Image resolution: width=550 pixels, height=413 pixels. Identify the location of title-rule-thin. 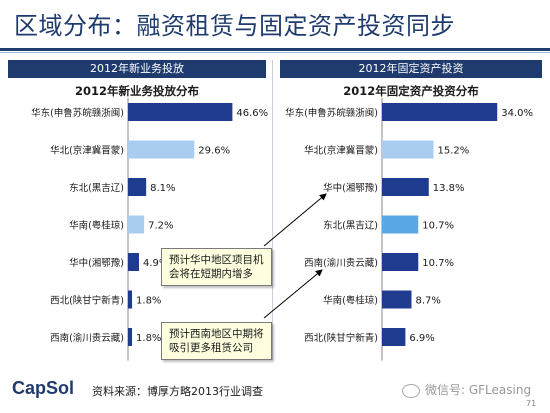
(275, 52).